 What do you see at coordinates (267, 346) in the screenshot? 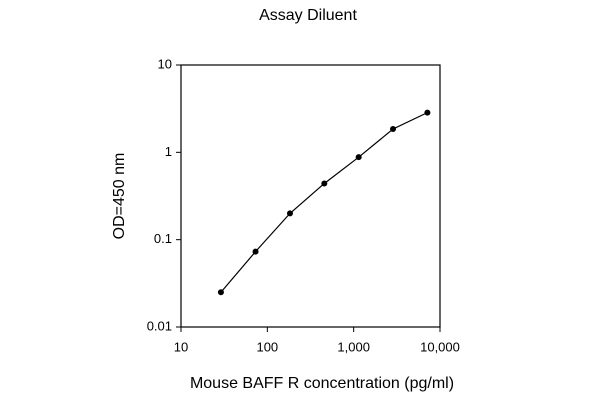
I see `x-tick-label: 100` at bounding box center [267, 346].